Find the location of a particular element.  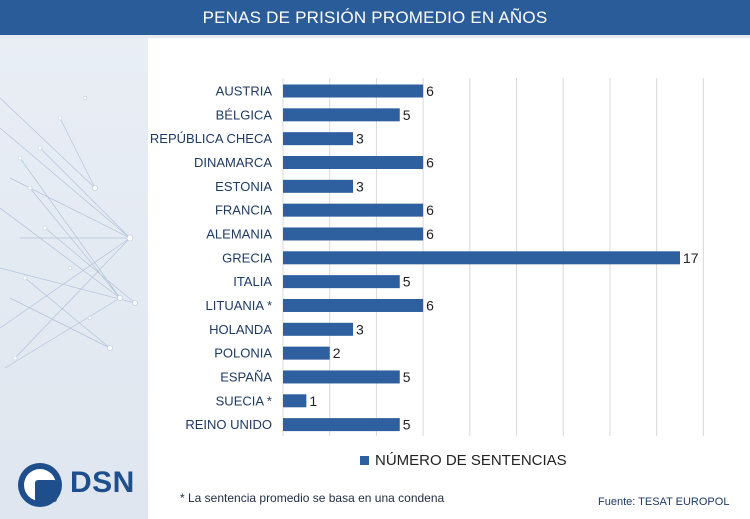

network-decoration is located at coordinates (69, 232).